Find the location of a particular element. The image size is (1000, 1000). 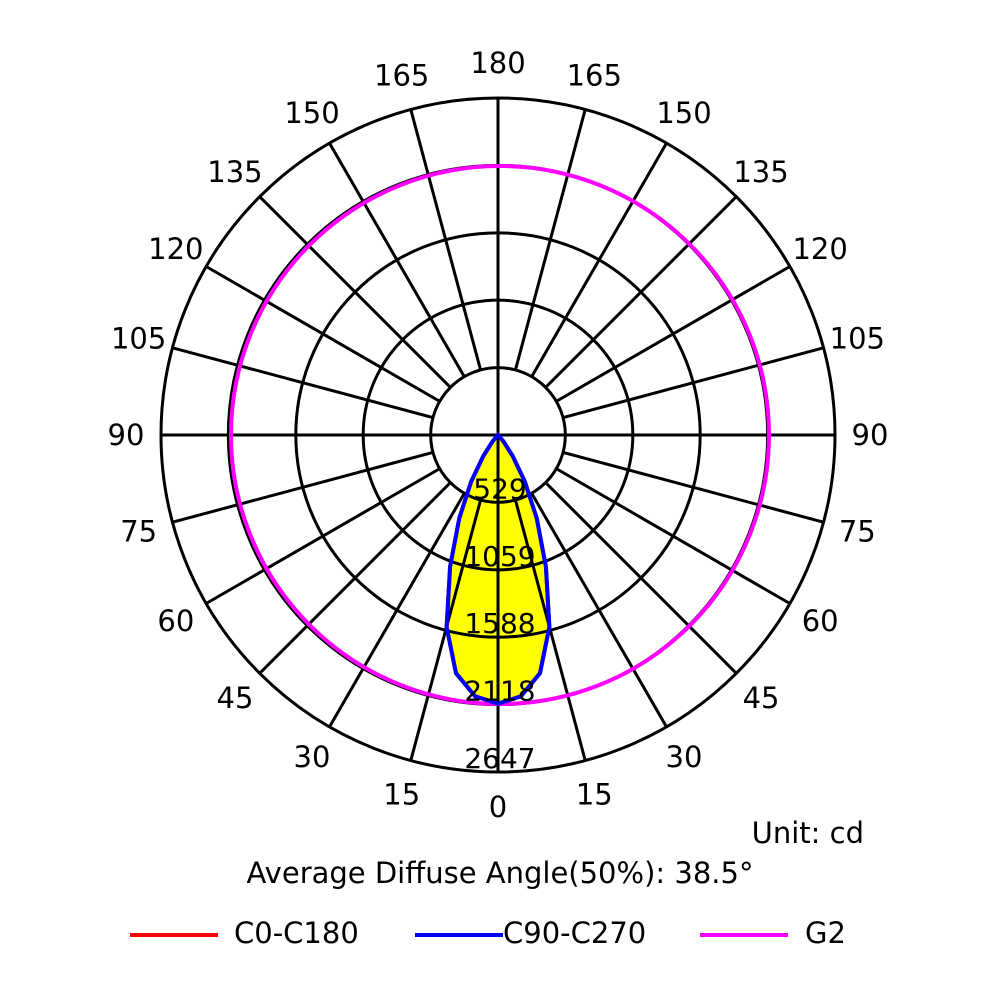

angle-label-right: 150 is located at coordinates (683, 113).